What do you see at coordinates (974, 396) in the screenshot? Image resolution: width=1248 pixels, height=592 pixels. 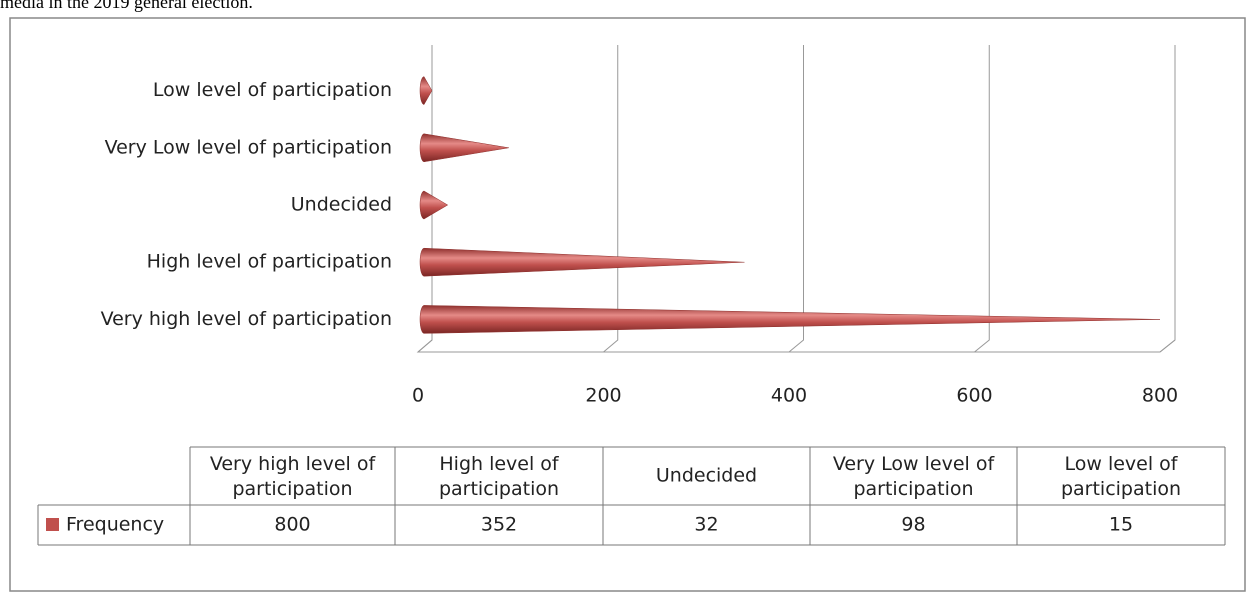 I see `x-tick-label: 600` at bounding box center [974, 396].